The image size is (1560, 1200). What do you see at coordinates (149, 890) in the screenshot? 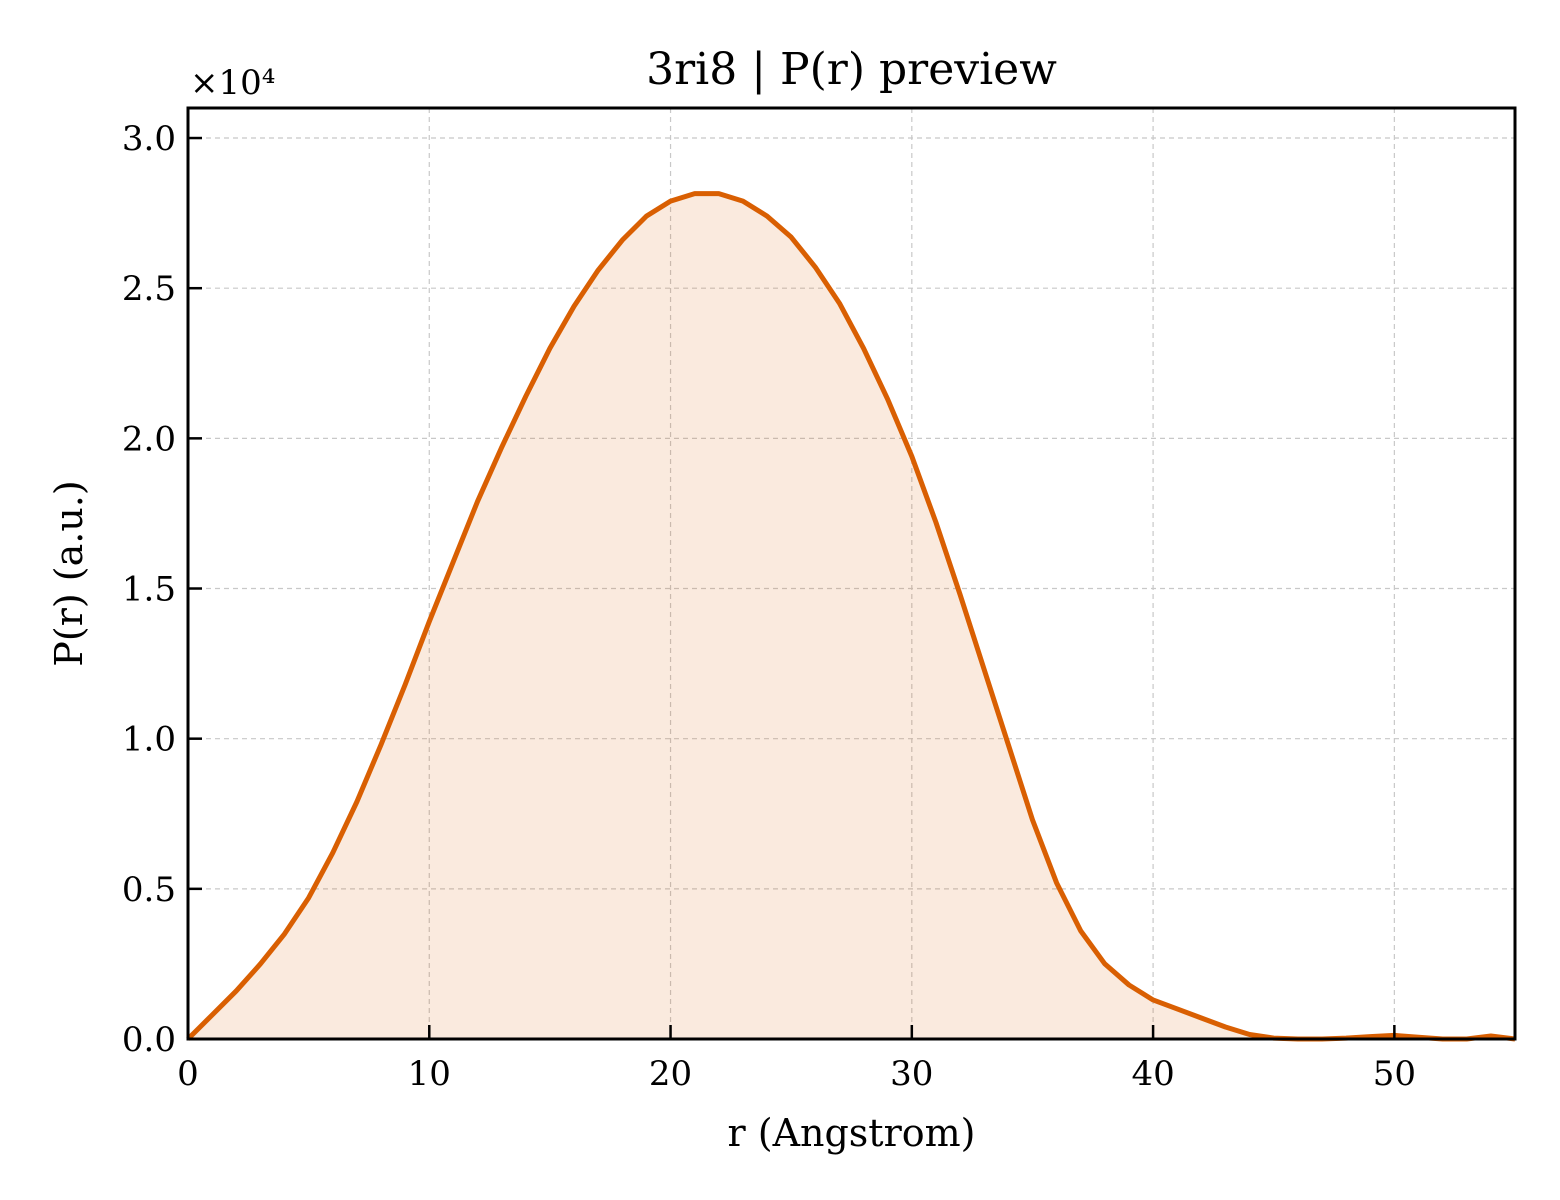
I see `y-tick-label: 0.5` at bounding box center [149, 890].